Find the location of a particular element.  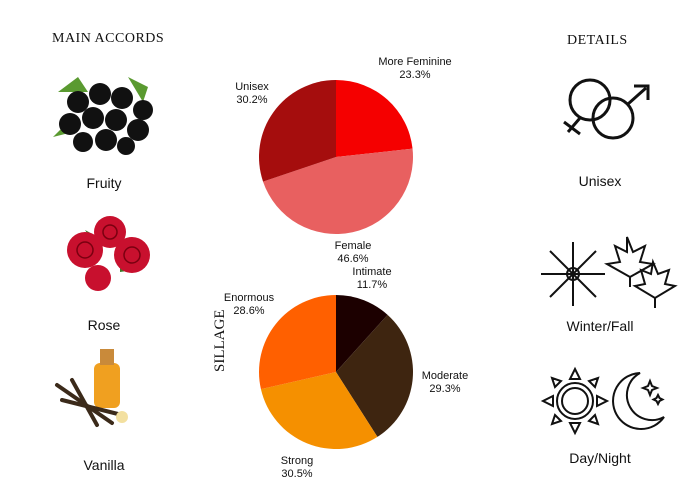

pie-slice-female is located at coordinates (338, 191).